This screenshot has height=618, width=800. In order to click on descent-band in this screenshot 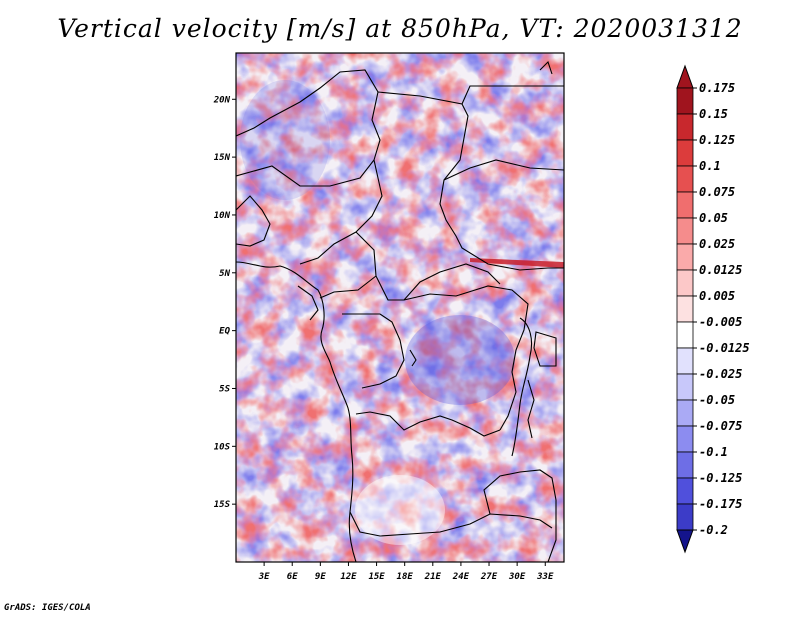, I will do `click(517, 263)`.